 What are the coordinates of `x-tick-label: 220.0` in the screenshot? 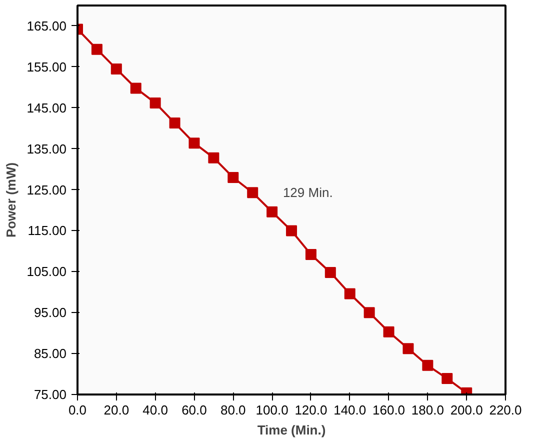 It's located at (505, 410).